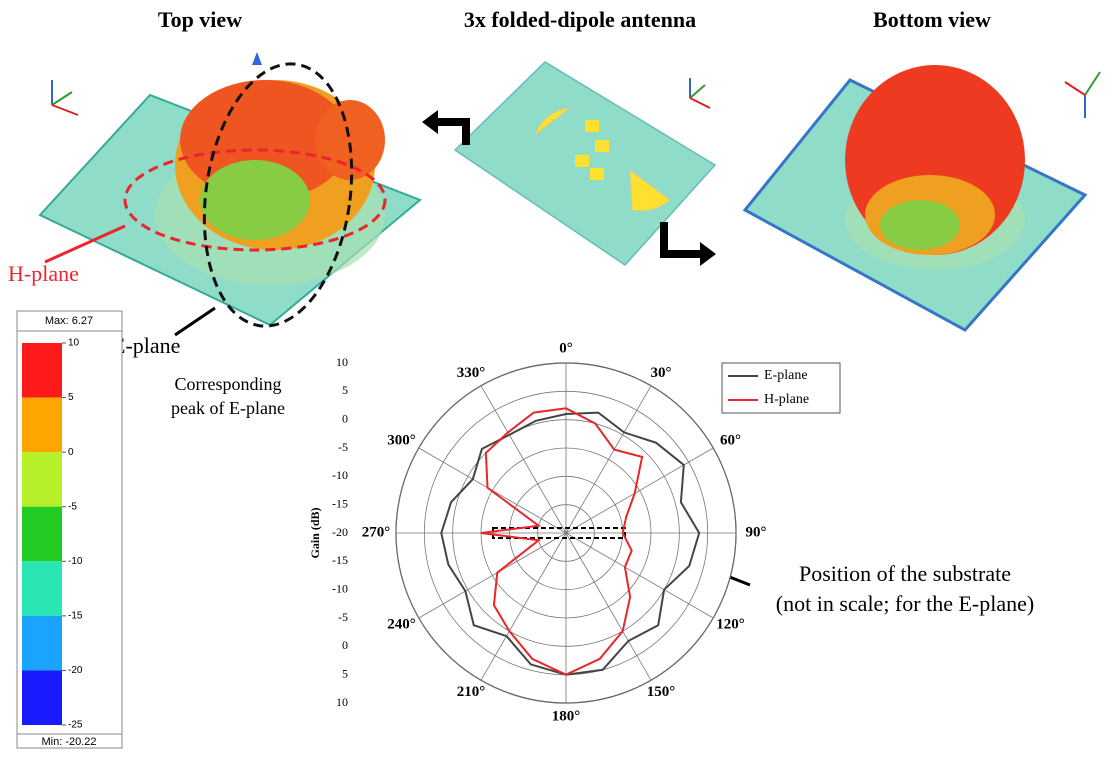  I want to click on colorbar-tick-label: 10, so click(74, 343).